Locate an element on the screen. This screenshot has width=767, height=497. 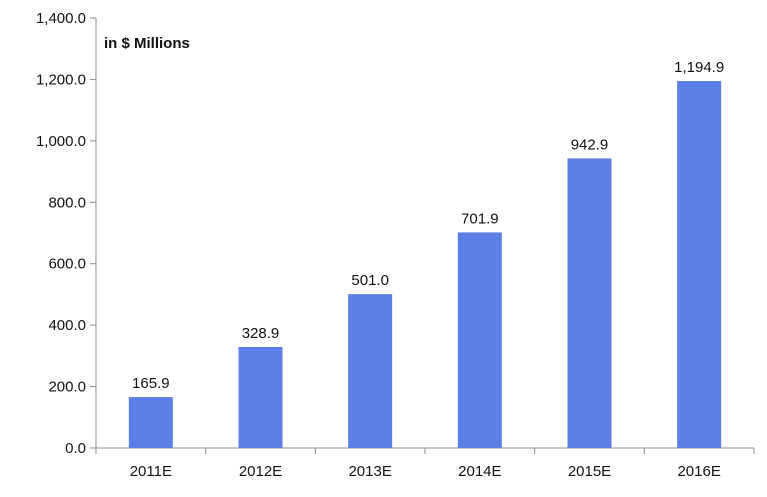
bar-2013e is located at coordinates (370, 371).